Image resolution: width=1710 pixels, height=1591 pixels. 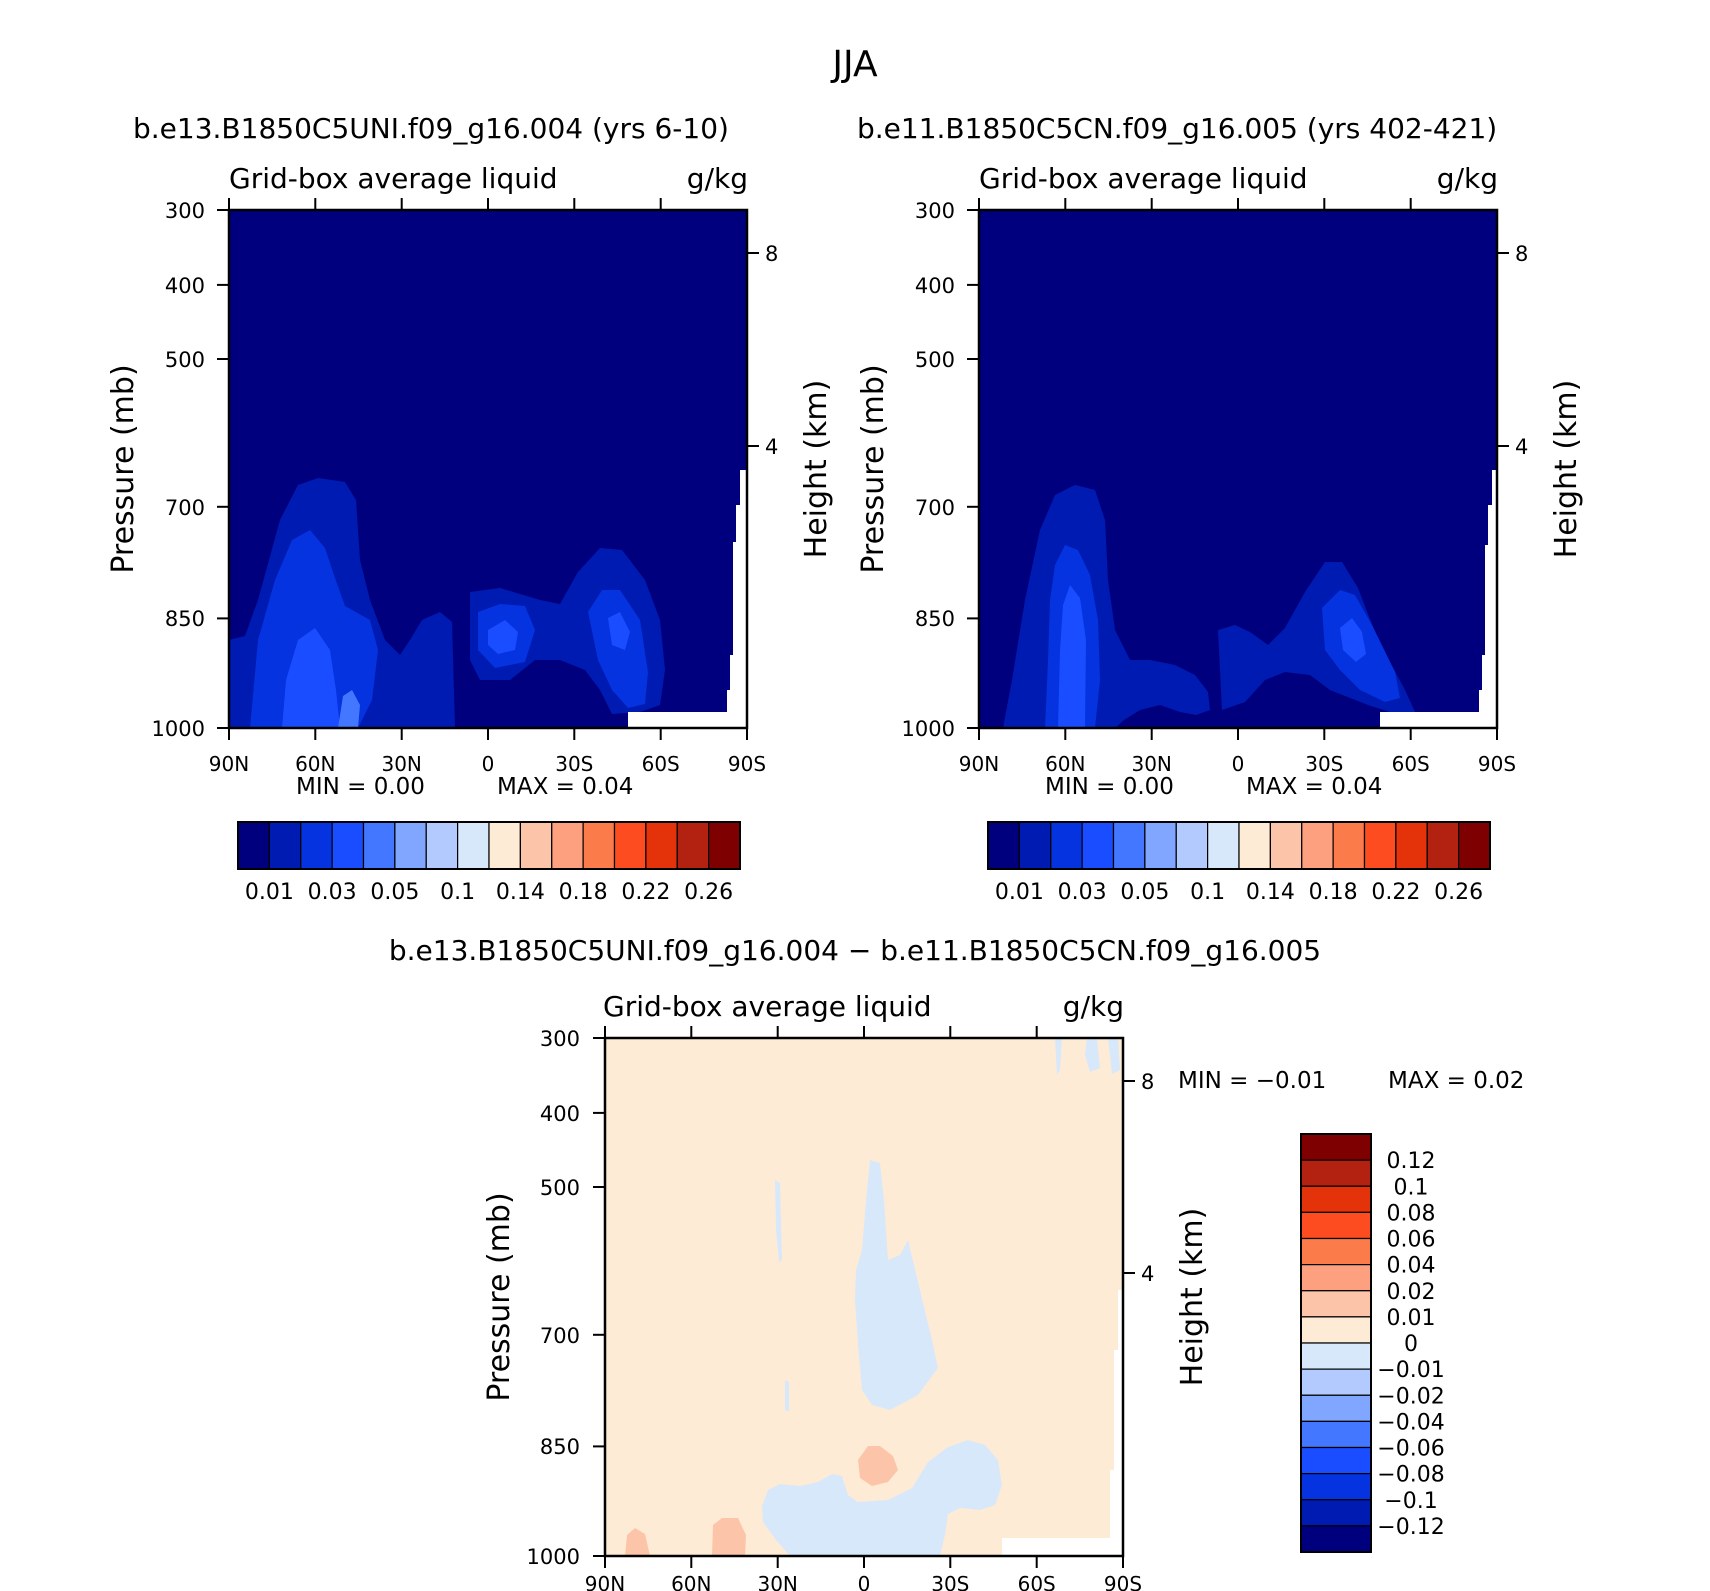 What do you see at coordinates (269, 892) in the screenshot?
I see `panel1-colorbar-label: 0.01` at bounding box center [269, 892].